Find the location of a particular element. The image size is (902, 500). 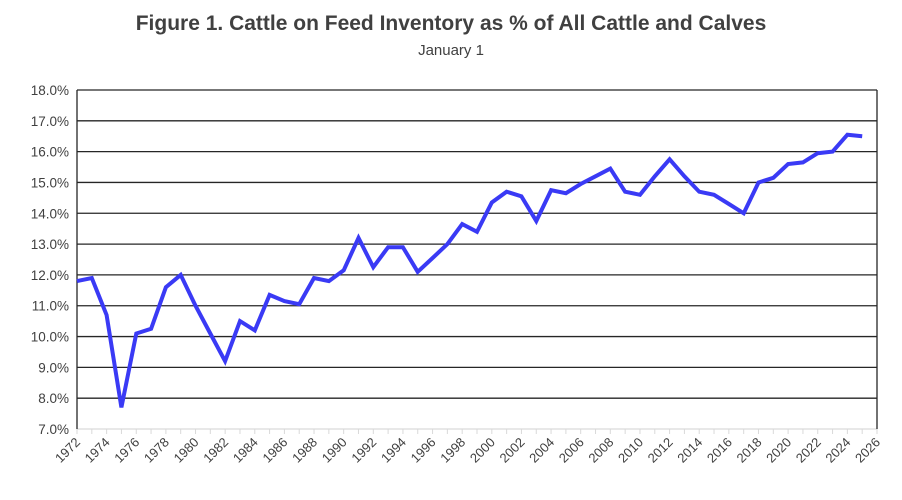

x-tick-label: 2014 is located at coordinates (689, 450).